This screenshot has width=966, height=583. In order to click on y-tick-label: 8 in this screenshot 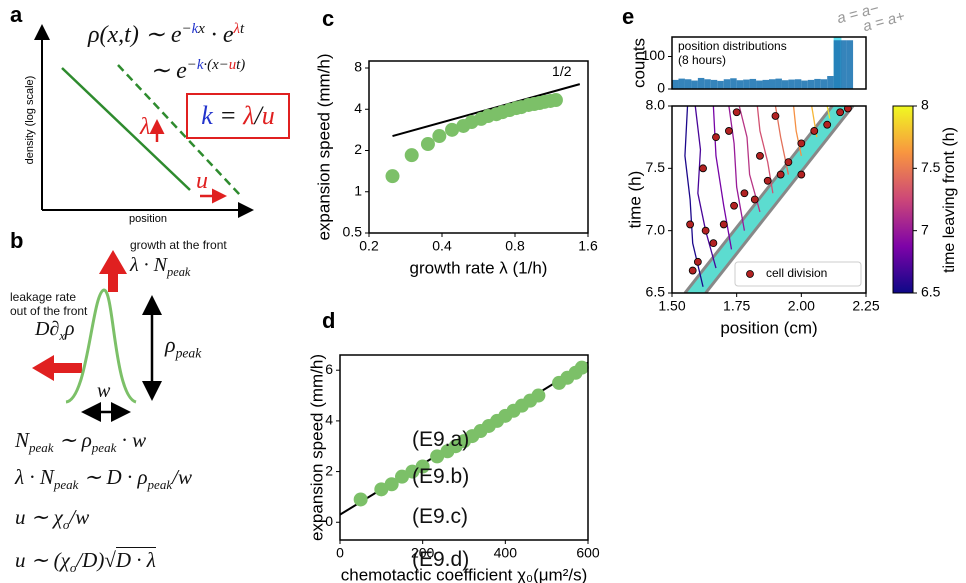, I will do `click(358, 67)`.